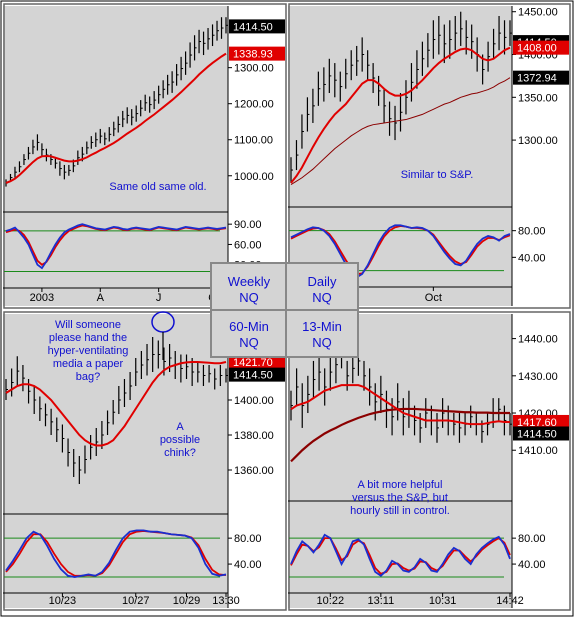 The width and height of the screenshot is (574, 622). Describe the element at coordinates (510, 601) in the screenshot. I see `min13-x-tick-label: 14:42` at that location.